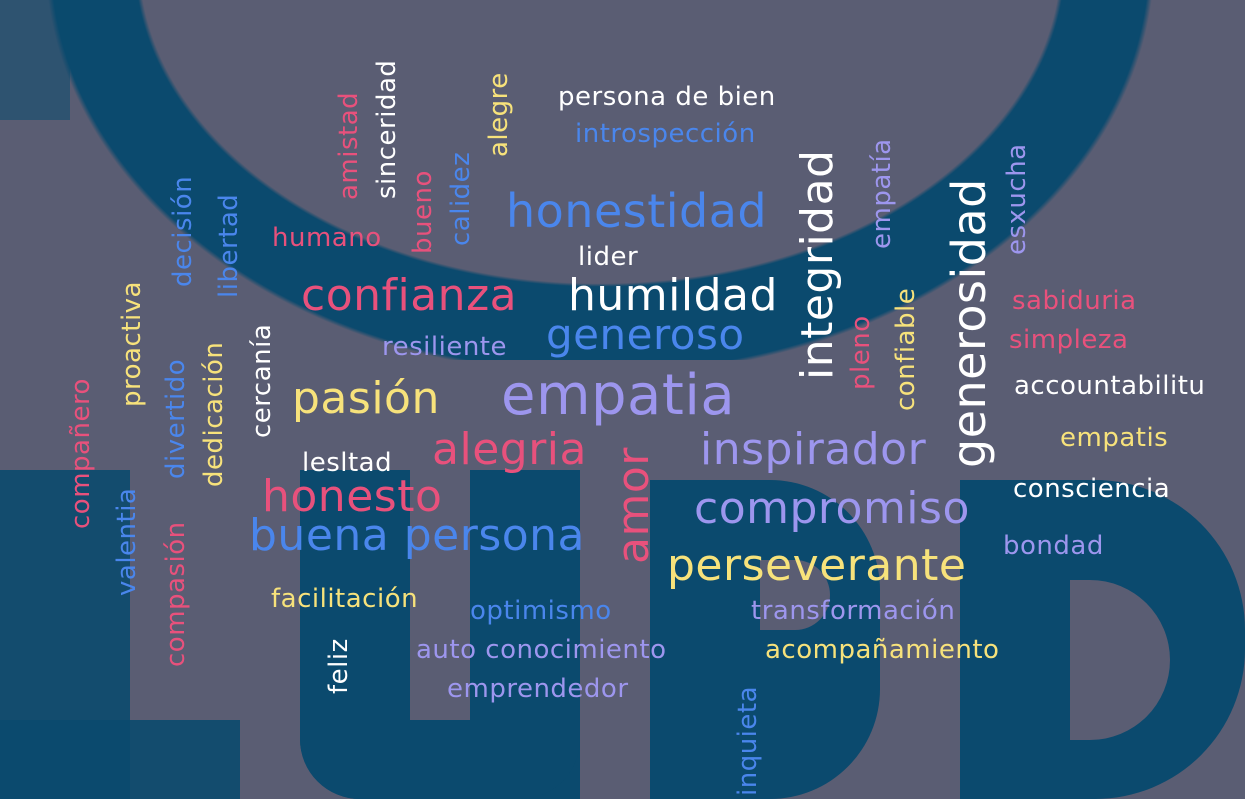 The height and width of the screenshot is (799, 1245). I want to click on word-honesto: honesto, so click(352, 496).